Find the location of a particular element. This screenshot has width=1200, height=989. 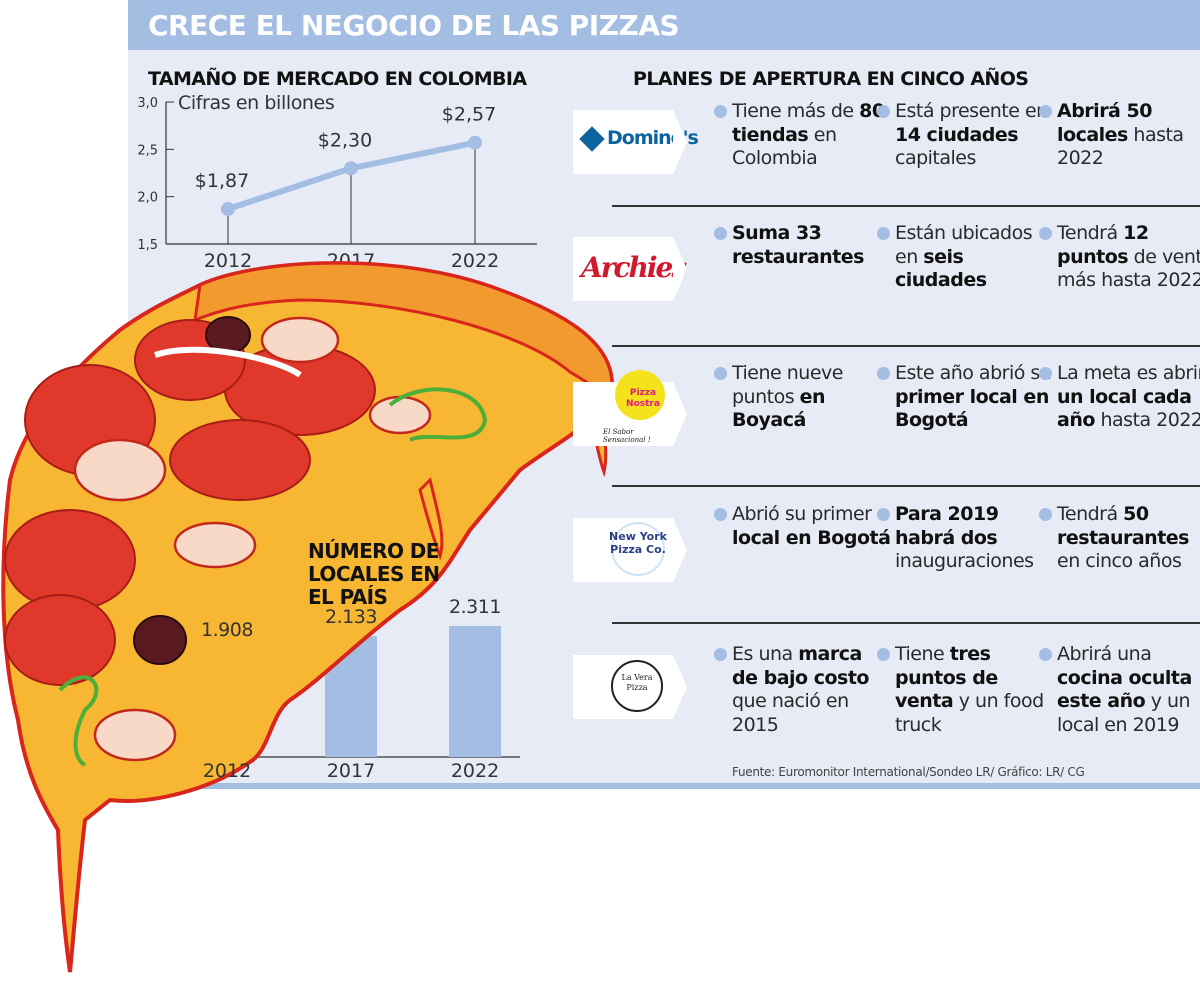

bullet-text: de venta más hasta 2022 is located at coordinates (1128, 268).